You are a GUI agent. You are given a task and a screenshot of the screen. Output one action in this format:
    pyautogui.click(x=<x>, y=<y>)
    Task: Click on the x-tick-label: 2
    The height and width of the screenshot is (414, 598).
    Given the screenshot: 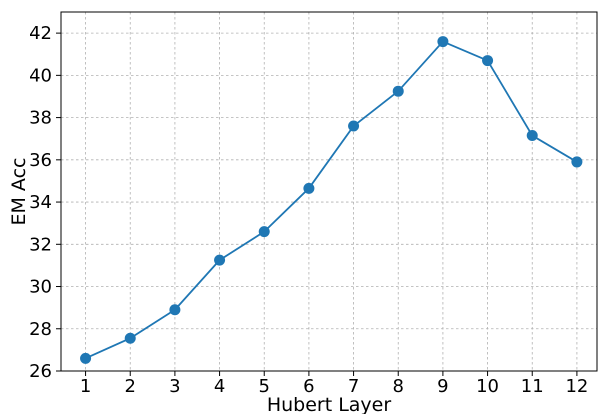 What is the action you would take?
    pyautogui.click(x=130, y=386)
    